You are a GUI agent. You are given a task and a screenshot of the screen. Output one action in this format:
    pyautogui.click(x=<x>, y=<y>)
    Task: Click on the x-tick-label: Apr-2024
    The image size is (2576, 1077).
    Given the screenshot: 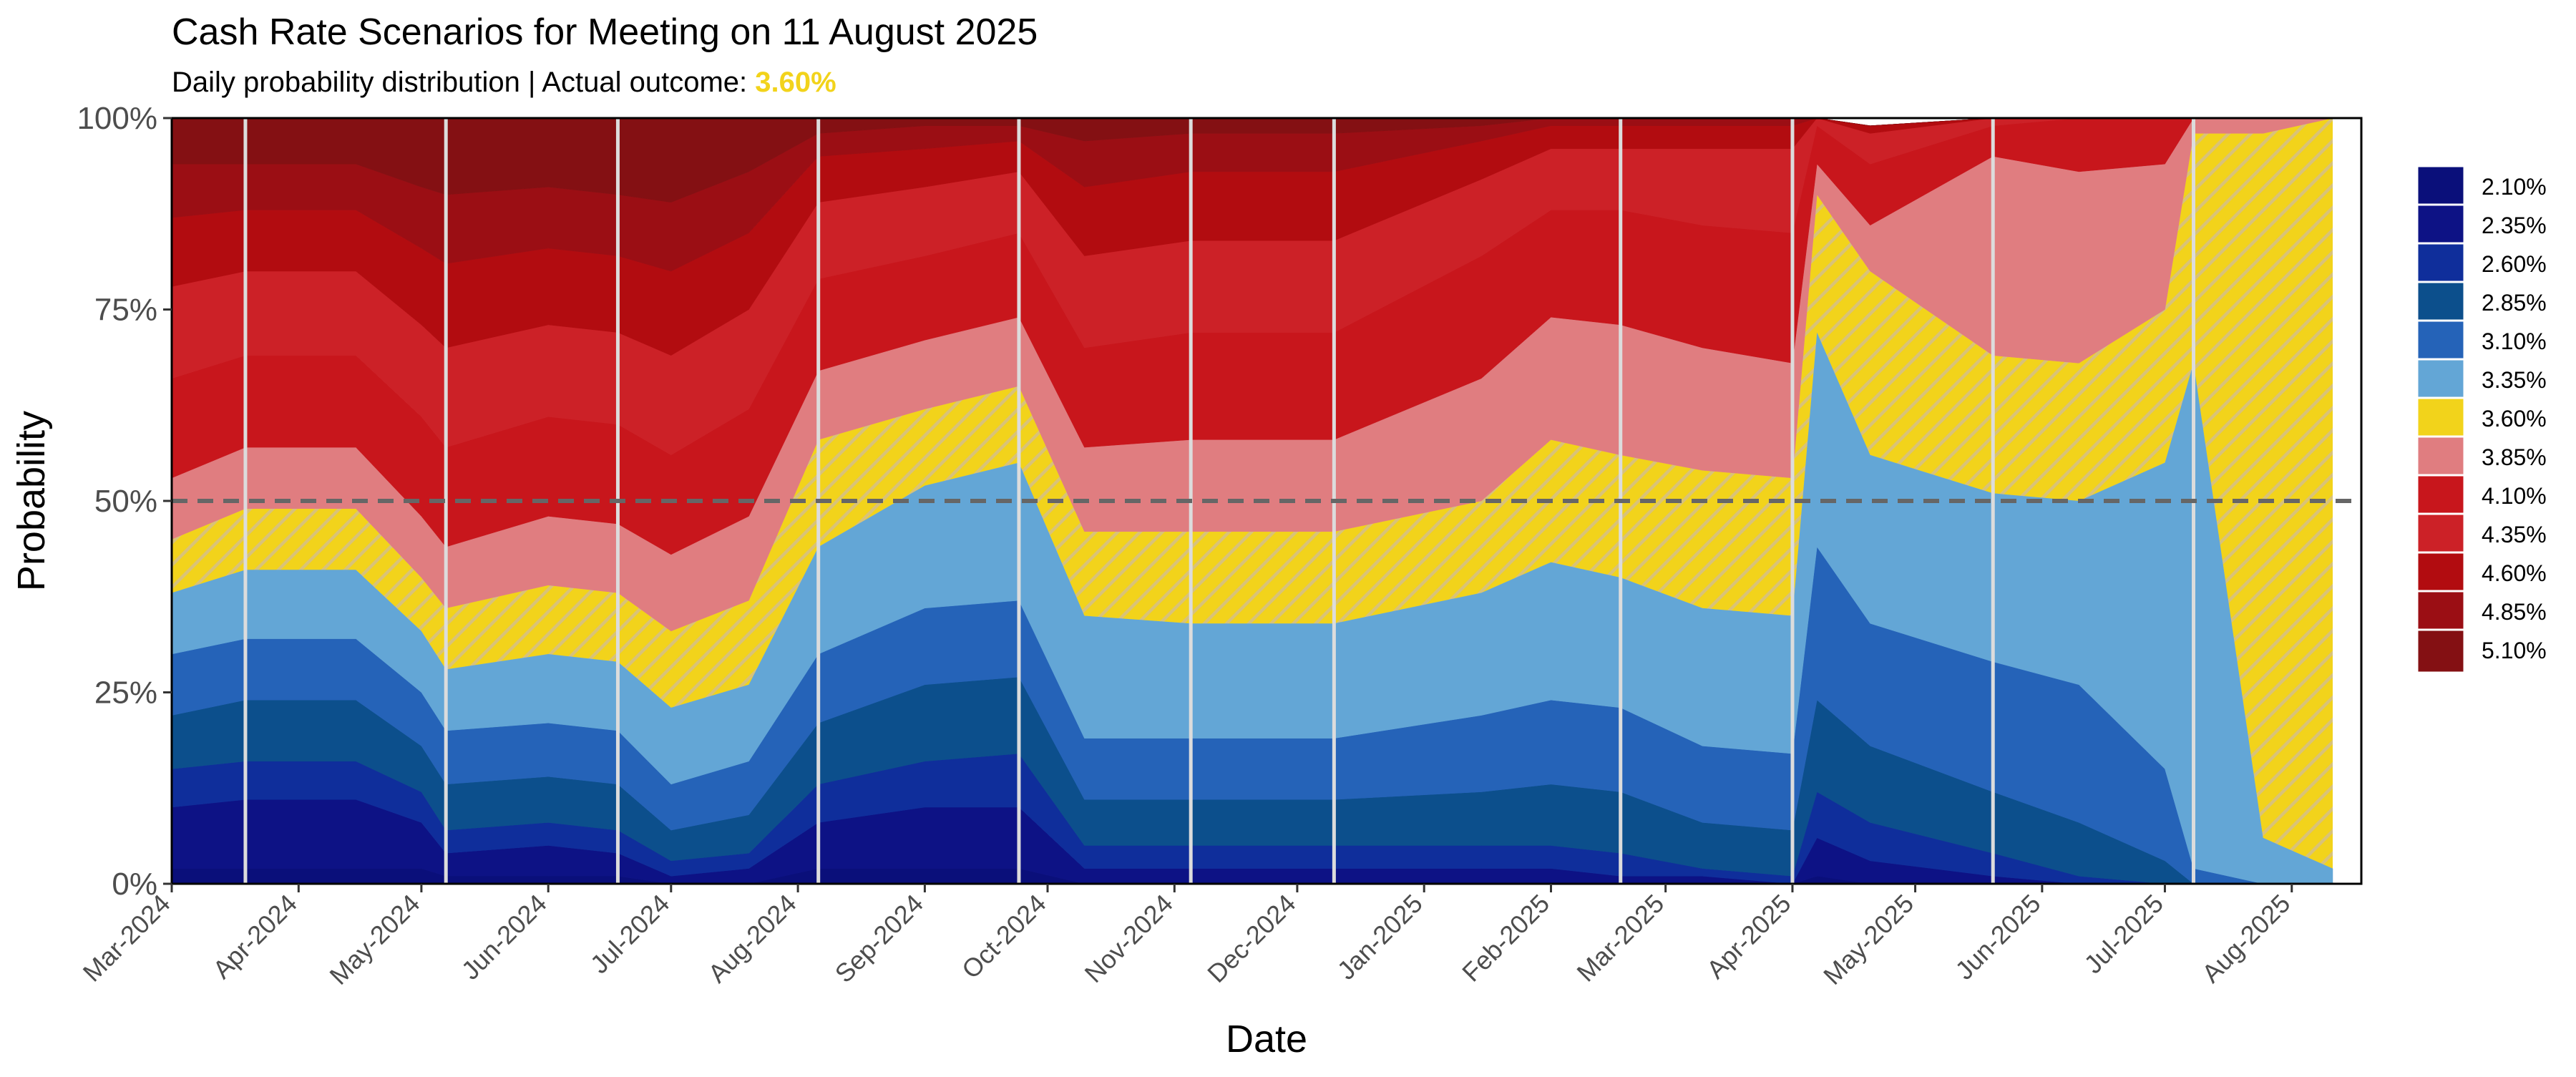 What is the action you would take?
    pyautogui.click(x=255, y=937)
    